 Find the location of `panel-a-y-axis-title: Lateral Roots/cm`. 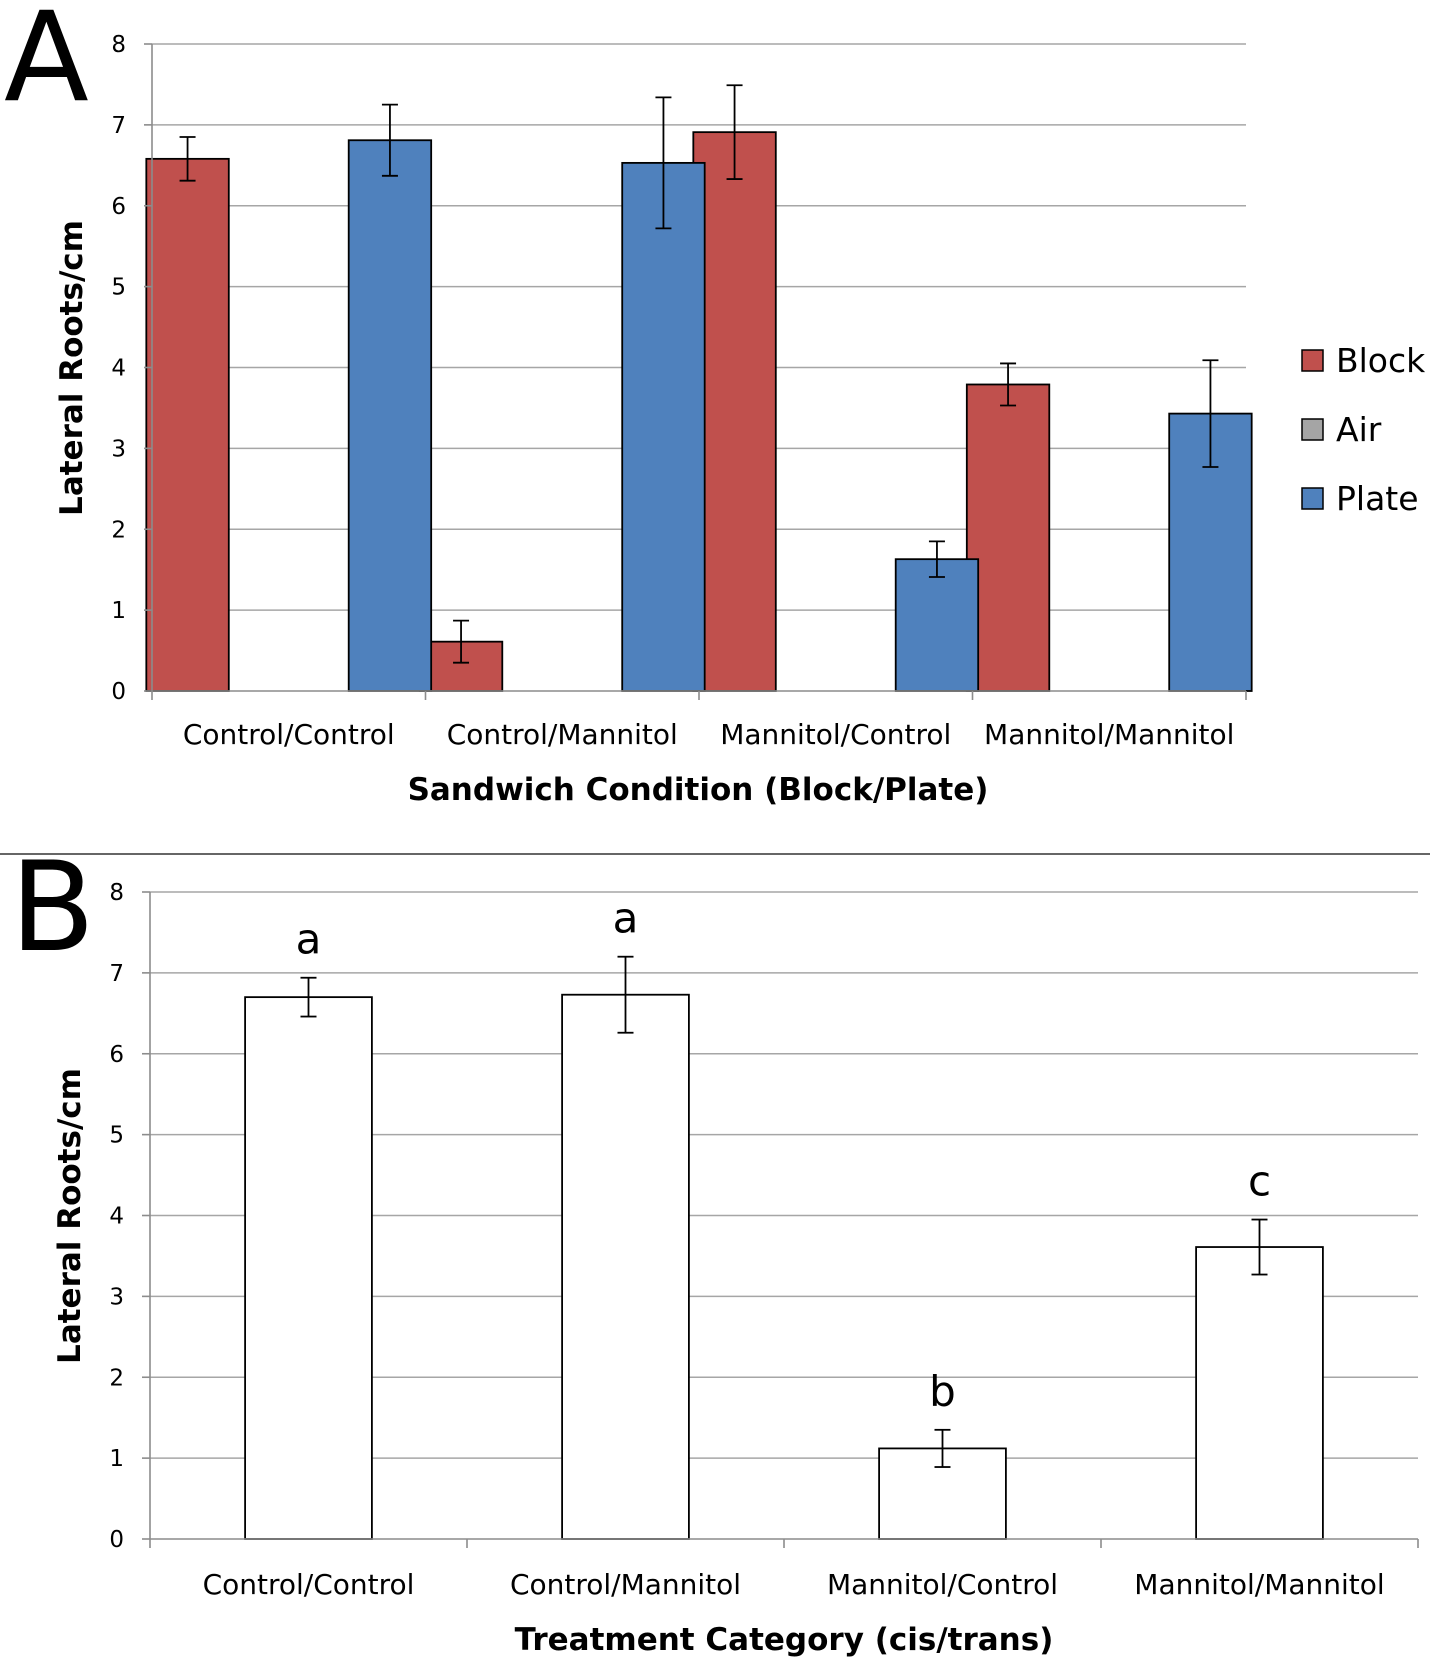

panel-a-y-axis-title: Lateral Roots/cm is located at coordinates (72, 368).